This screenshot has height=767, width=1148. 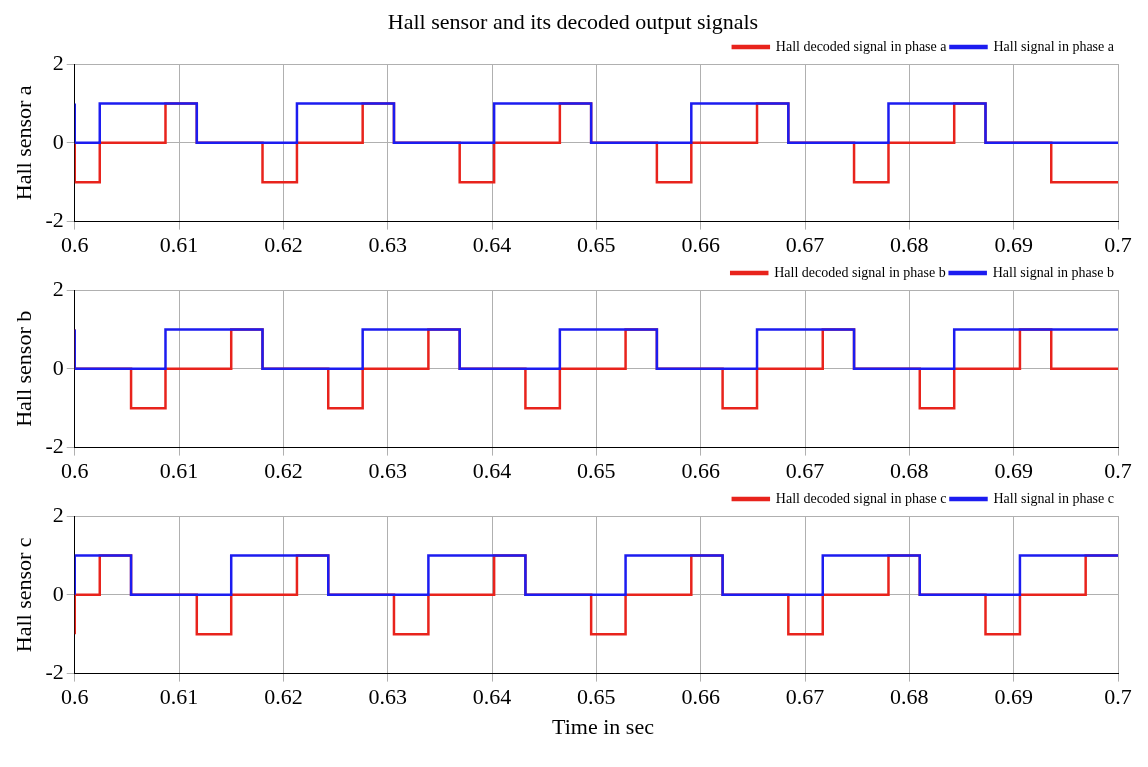 What do you see at coordinates (1054, 46) in the screenshot?
I see `legend-label: Hall signal in phase a` at bounding box center [1054, 46].